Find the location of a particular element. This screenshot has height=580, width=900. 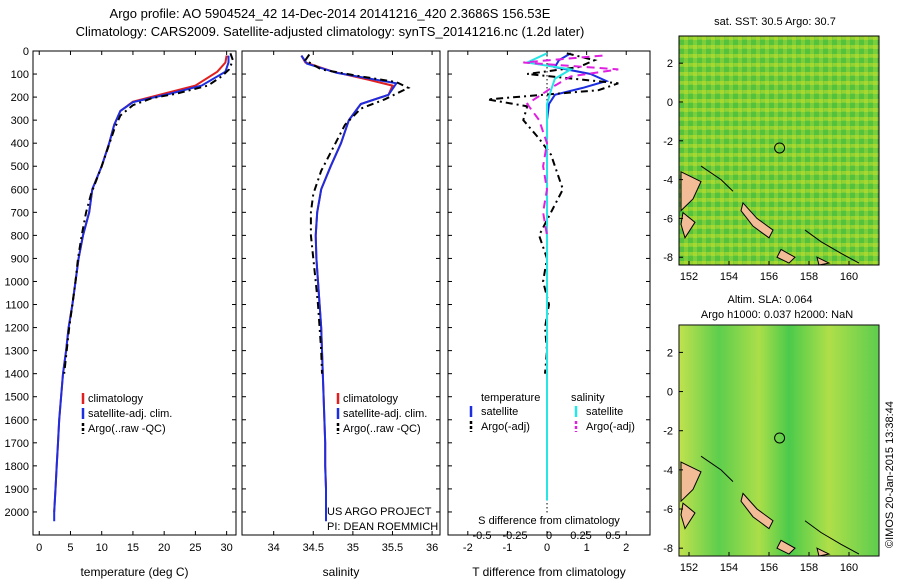

y-tick-label: 900 is located at coordinates (20, 259).